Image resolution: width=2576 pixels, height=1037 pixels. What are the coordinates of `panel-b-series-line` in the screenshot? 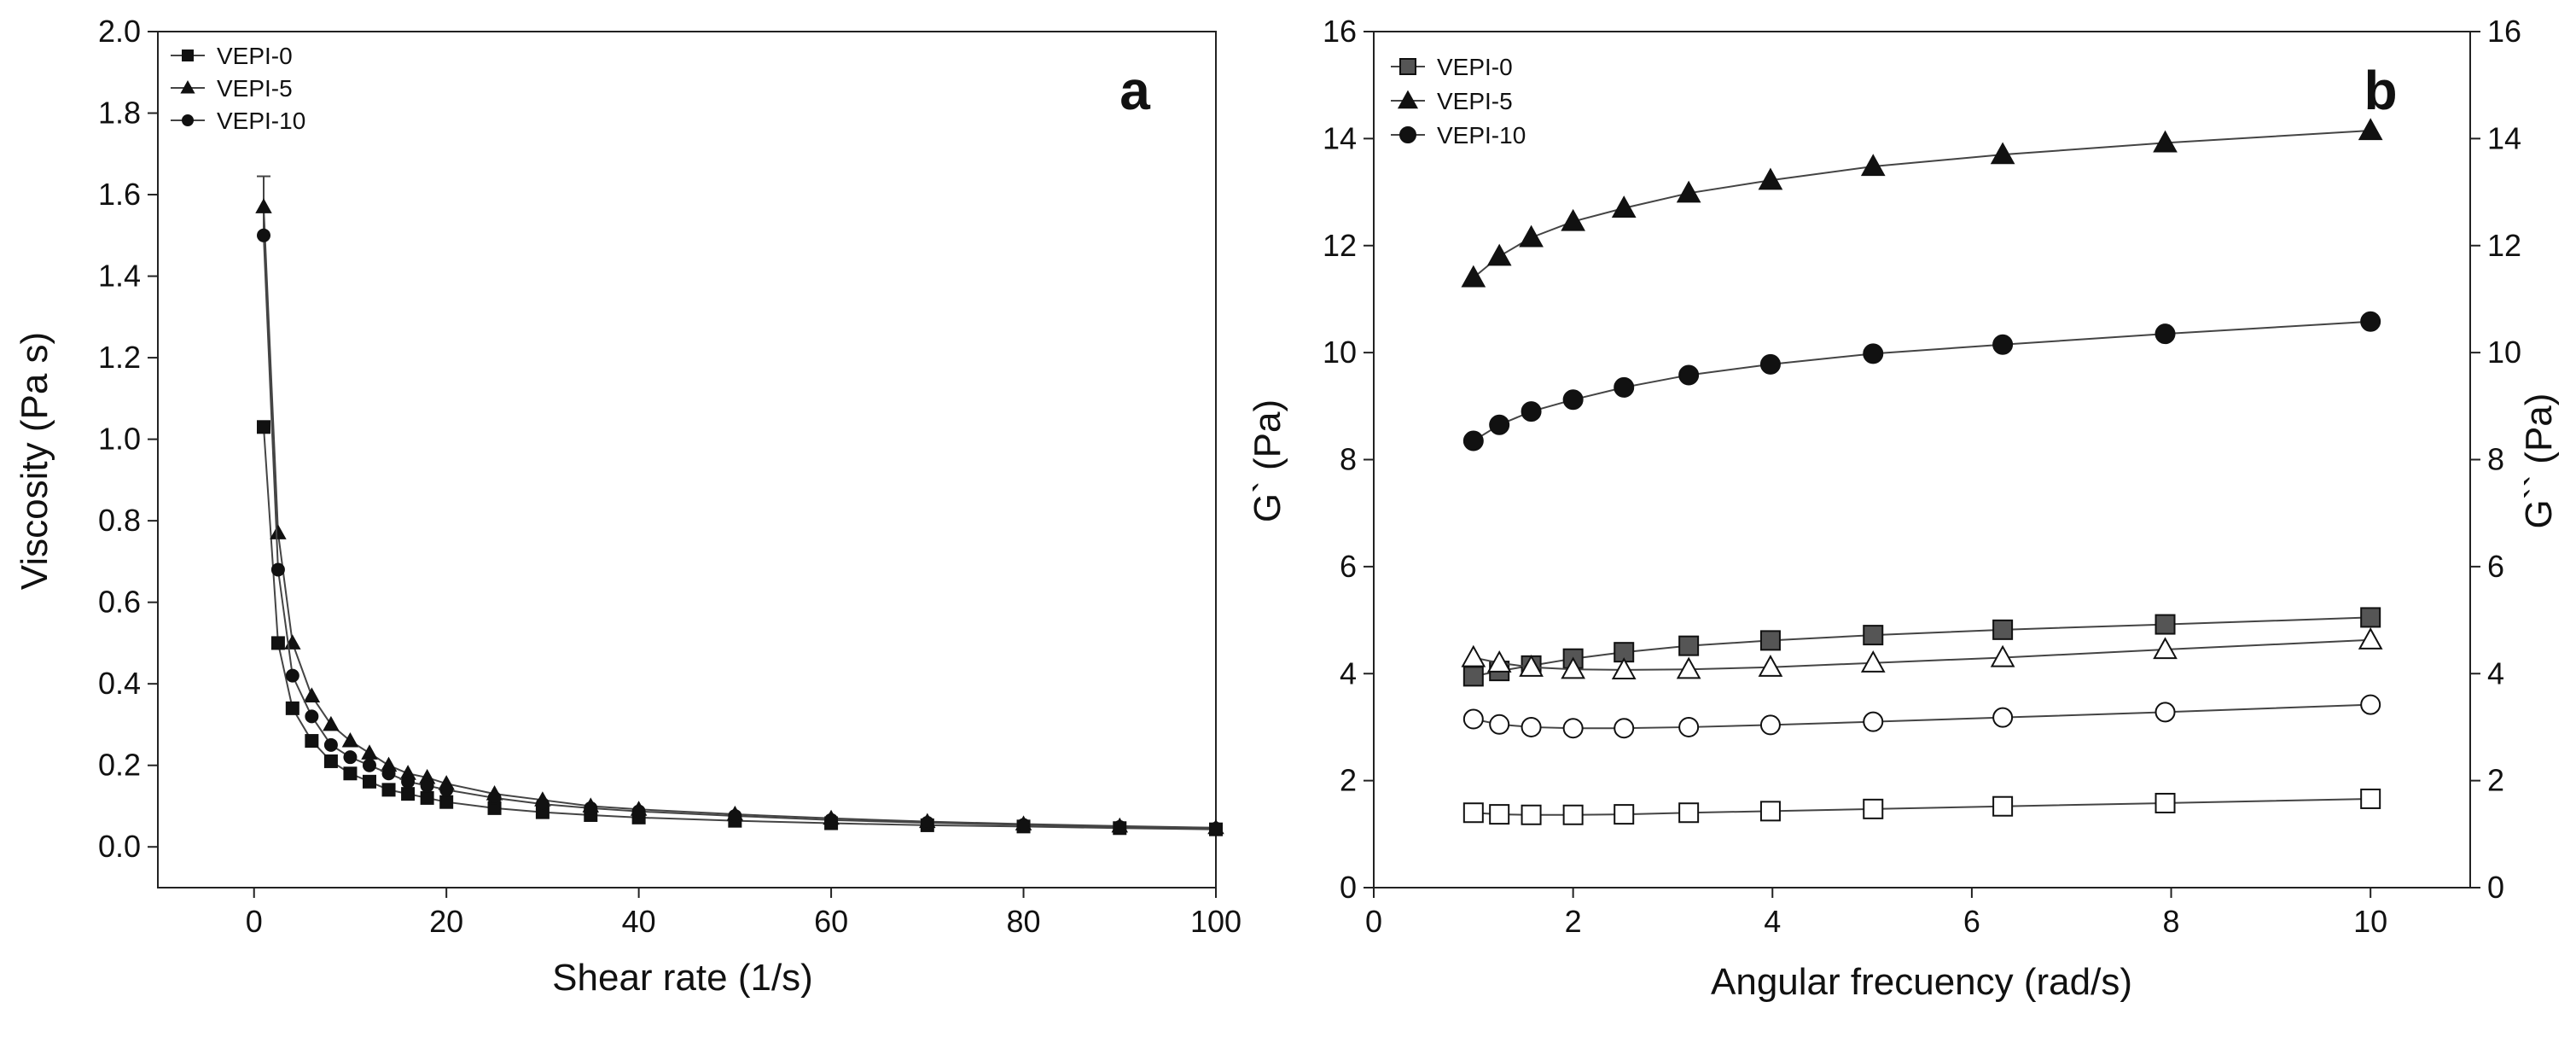 It's located at (1922, 204).